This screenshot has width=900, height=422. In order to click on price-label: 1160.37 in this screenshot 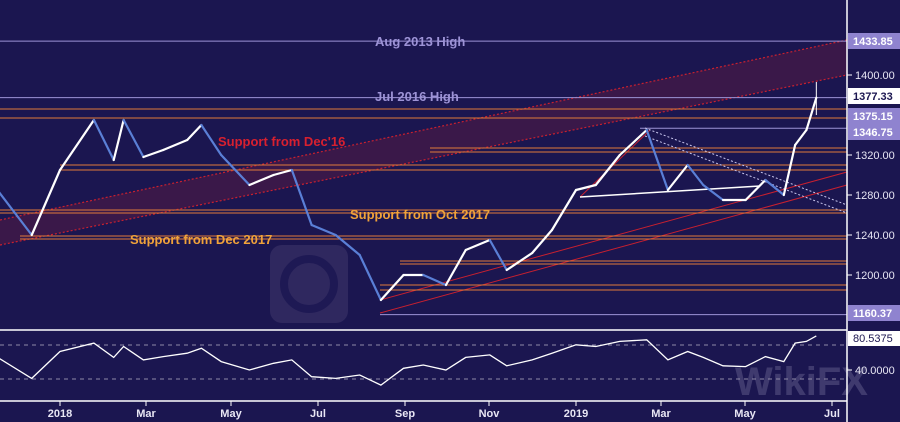, I will do `click(872, 314)`.